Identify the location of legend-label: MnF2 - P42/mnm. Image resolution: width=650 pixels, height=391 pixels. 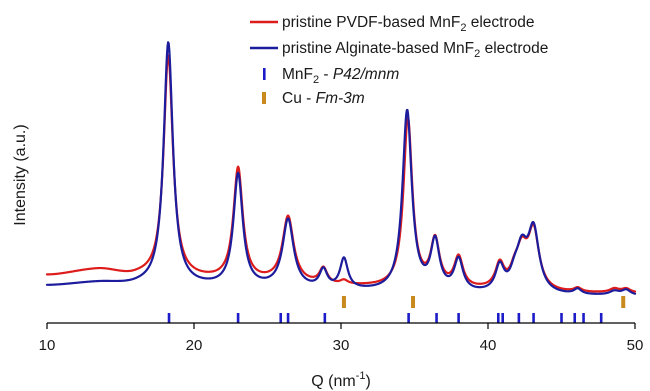
(340, 76).